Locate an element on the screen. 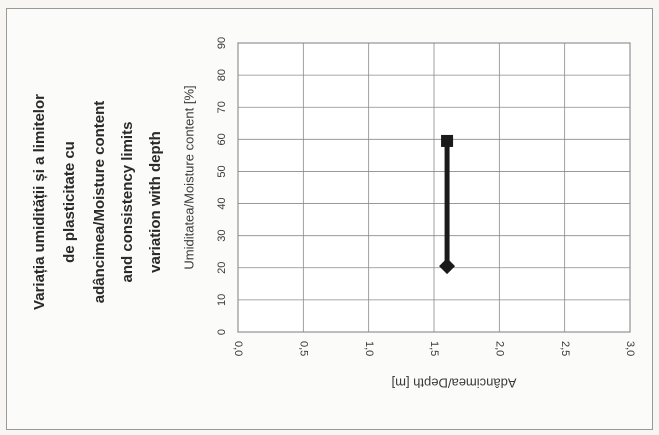 The image size is (659, 435). chart-title-line: Variația umidității și a limitelor is located at coordinates (39, 202).